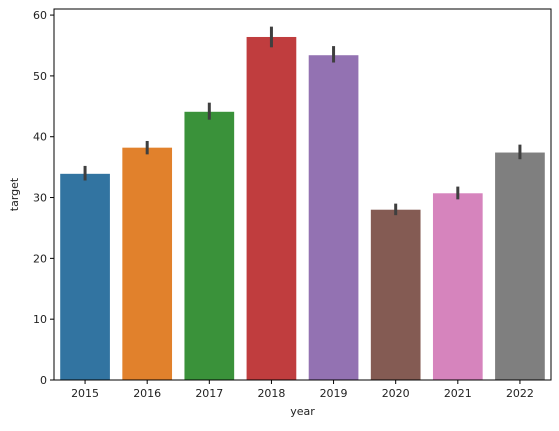 The width and height of the screenshot is (559, 431). What do you see at coordinates (520, 393) in the screenshot?
I see `x-tick-label: 2022` at bounding box center [520, 393].